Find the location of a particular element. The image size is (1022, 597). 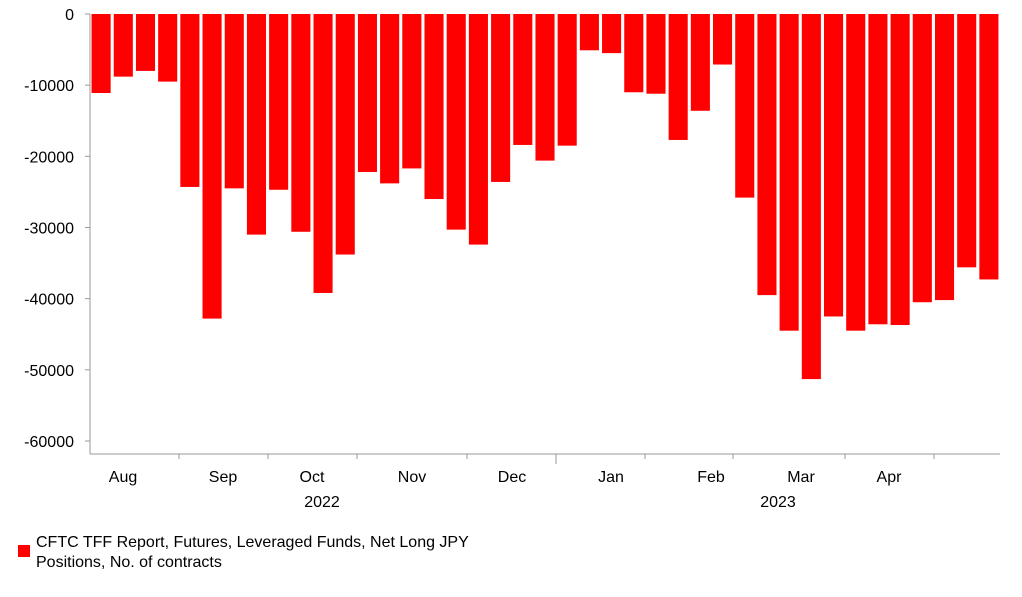

x-tick-label: Oct is located at coordinates (312, 477).